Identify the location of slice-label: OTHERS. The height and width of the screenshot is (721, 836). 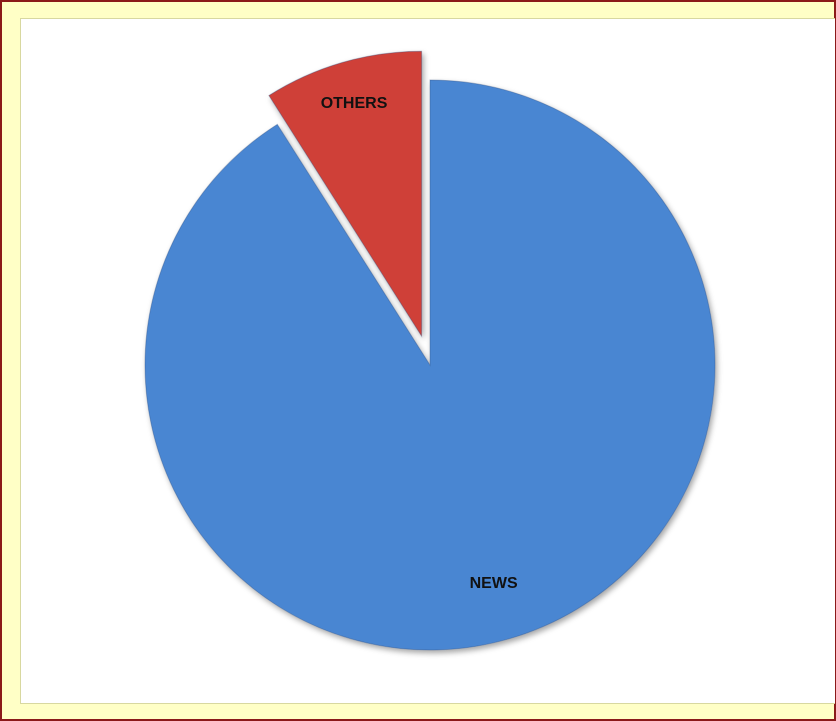
(354, 103).